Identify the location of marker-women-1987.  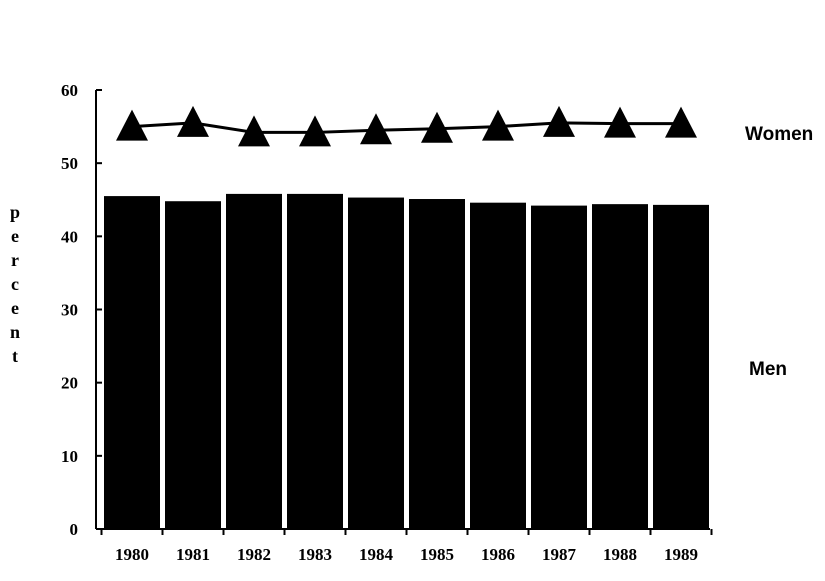
(559, 121).